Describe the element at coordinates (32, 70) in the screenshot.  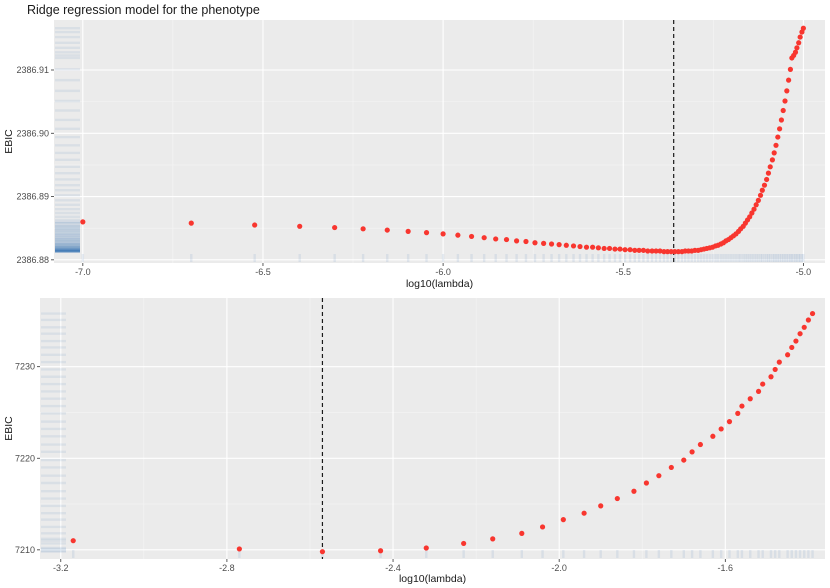
I see `y-tick-label: 2386.91` at that location.